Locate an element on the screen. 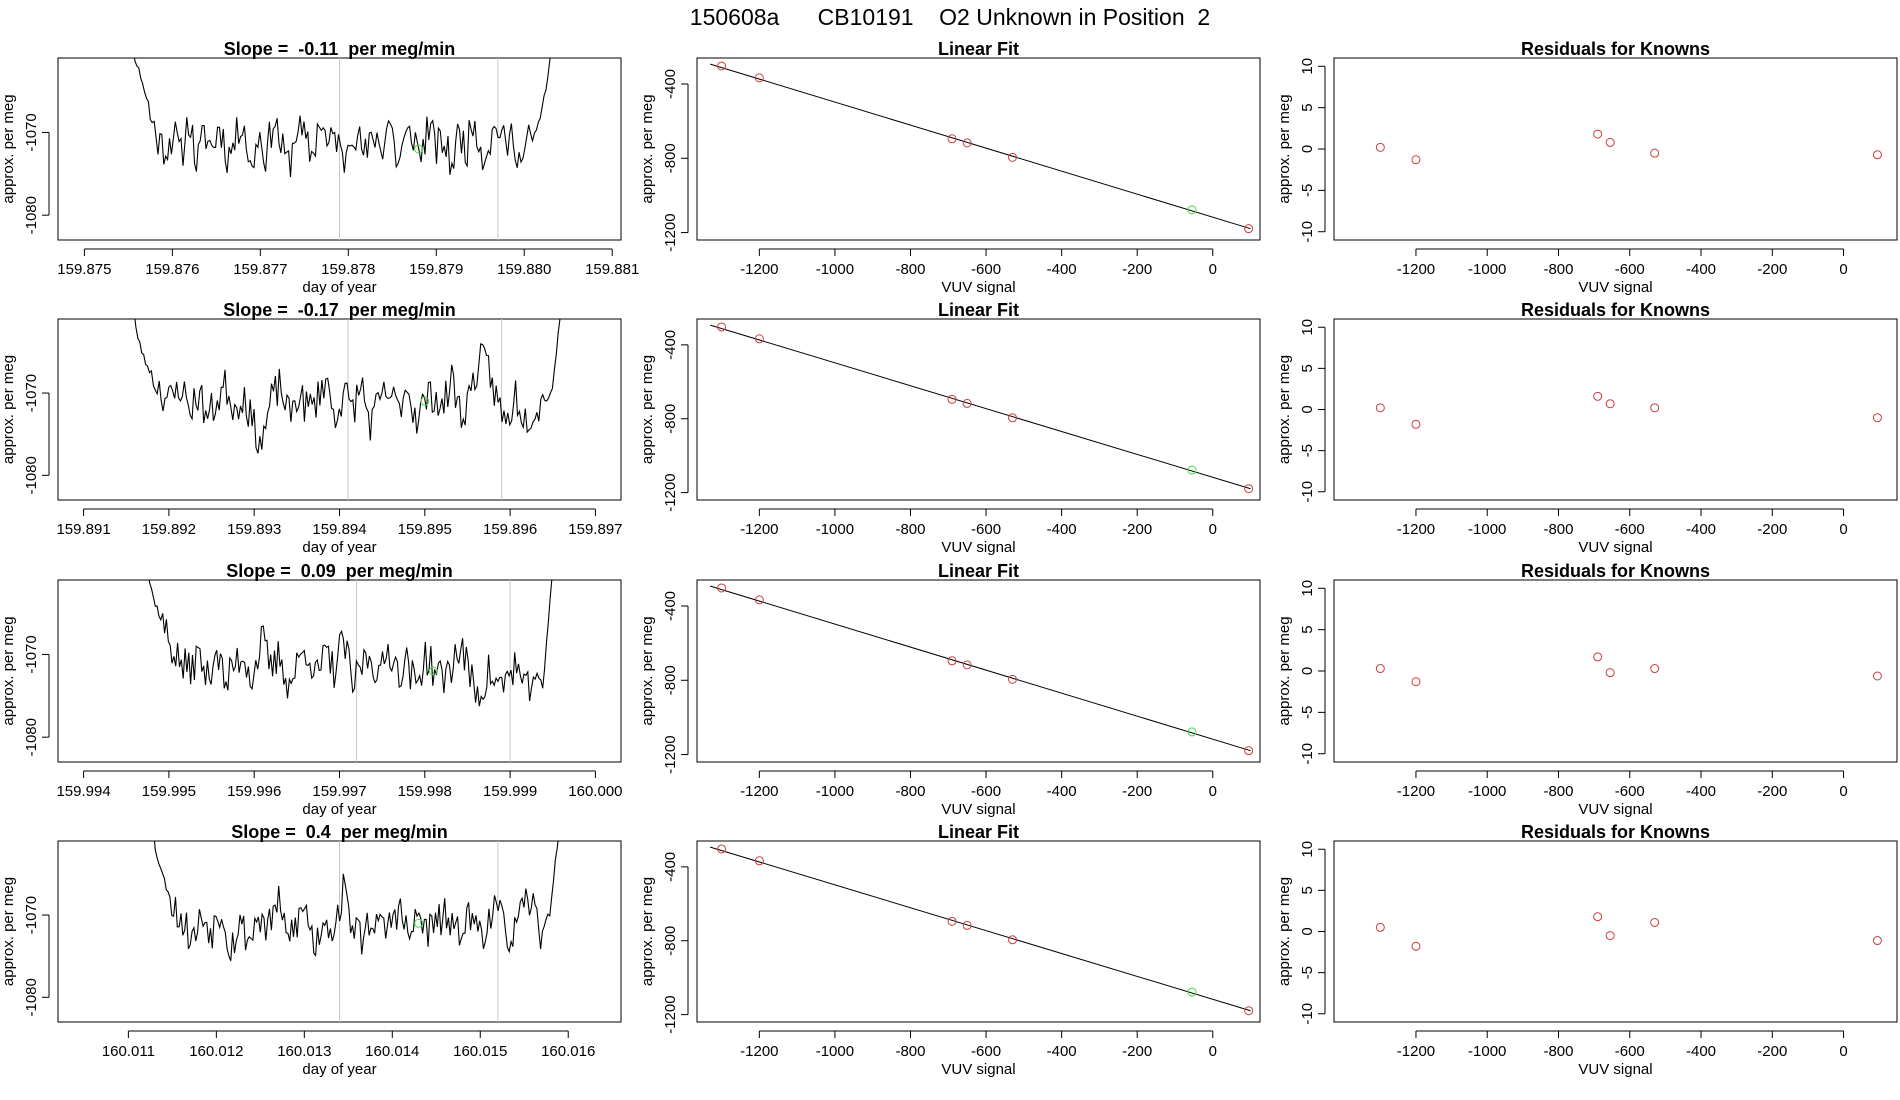  x-tick-label: 159.998 is located at coordinates (425, 791).